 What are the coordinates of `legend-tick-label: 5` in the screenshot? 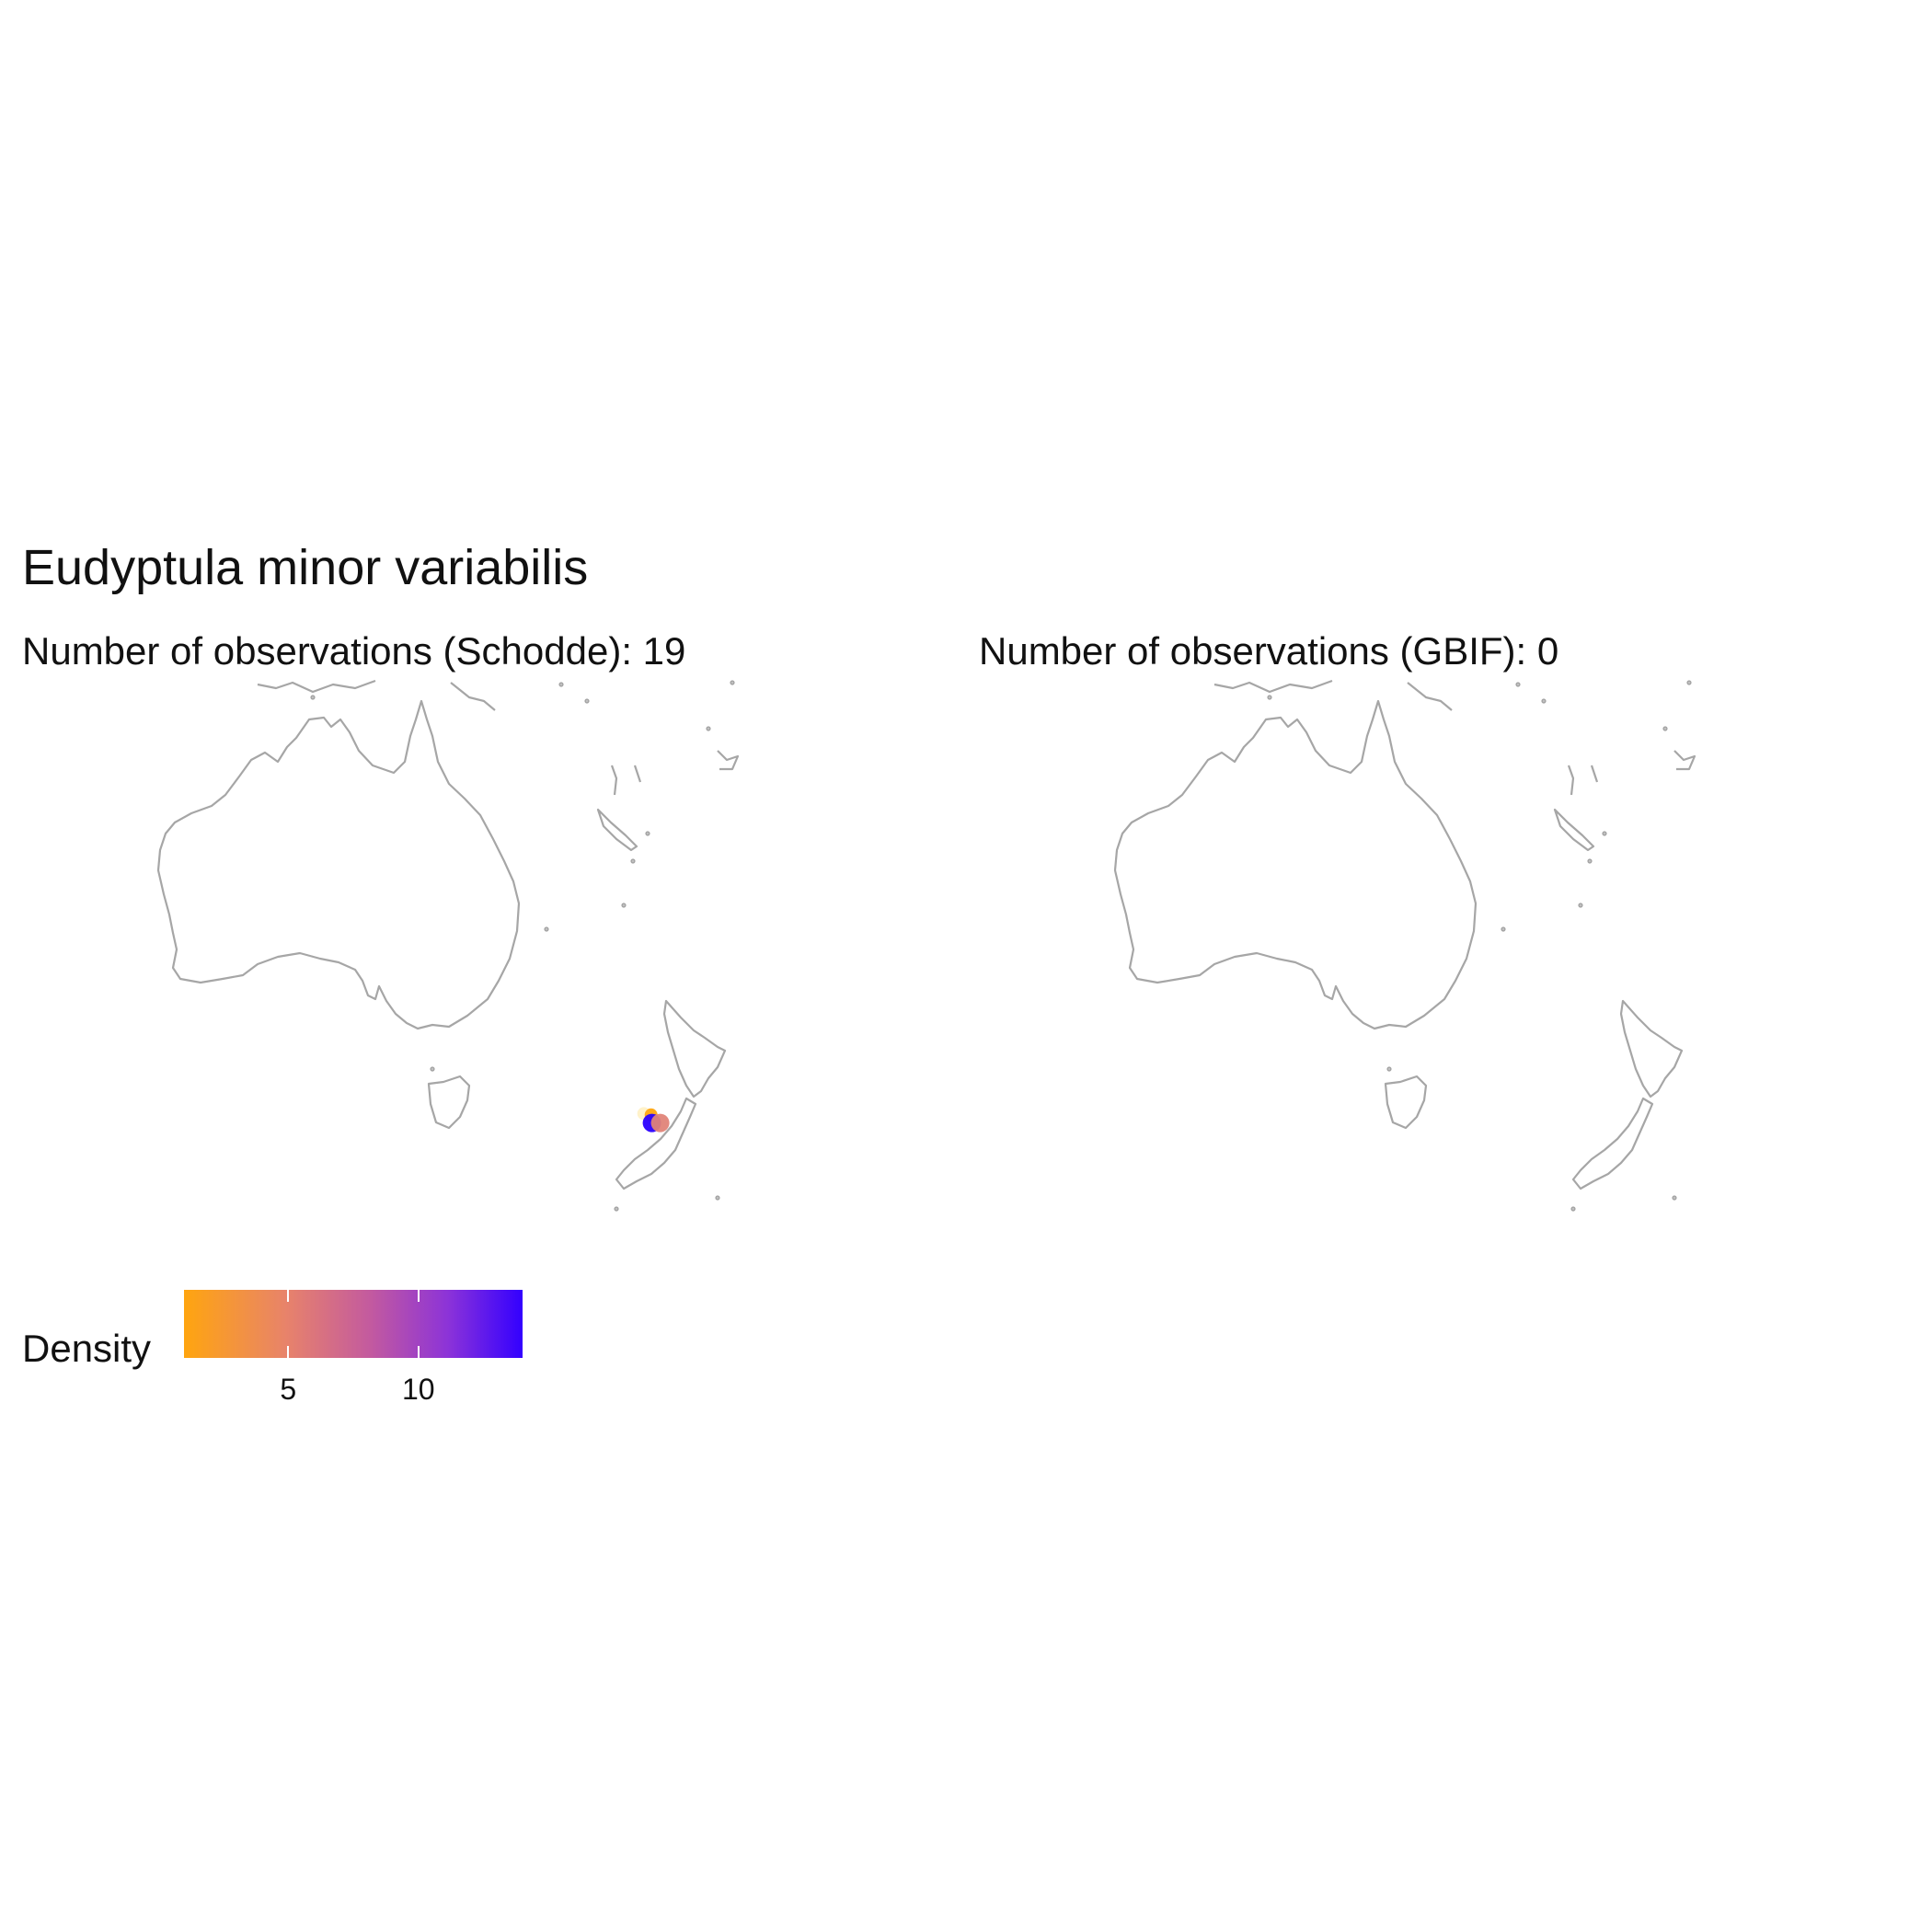 It's located at (288, 1389).